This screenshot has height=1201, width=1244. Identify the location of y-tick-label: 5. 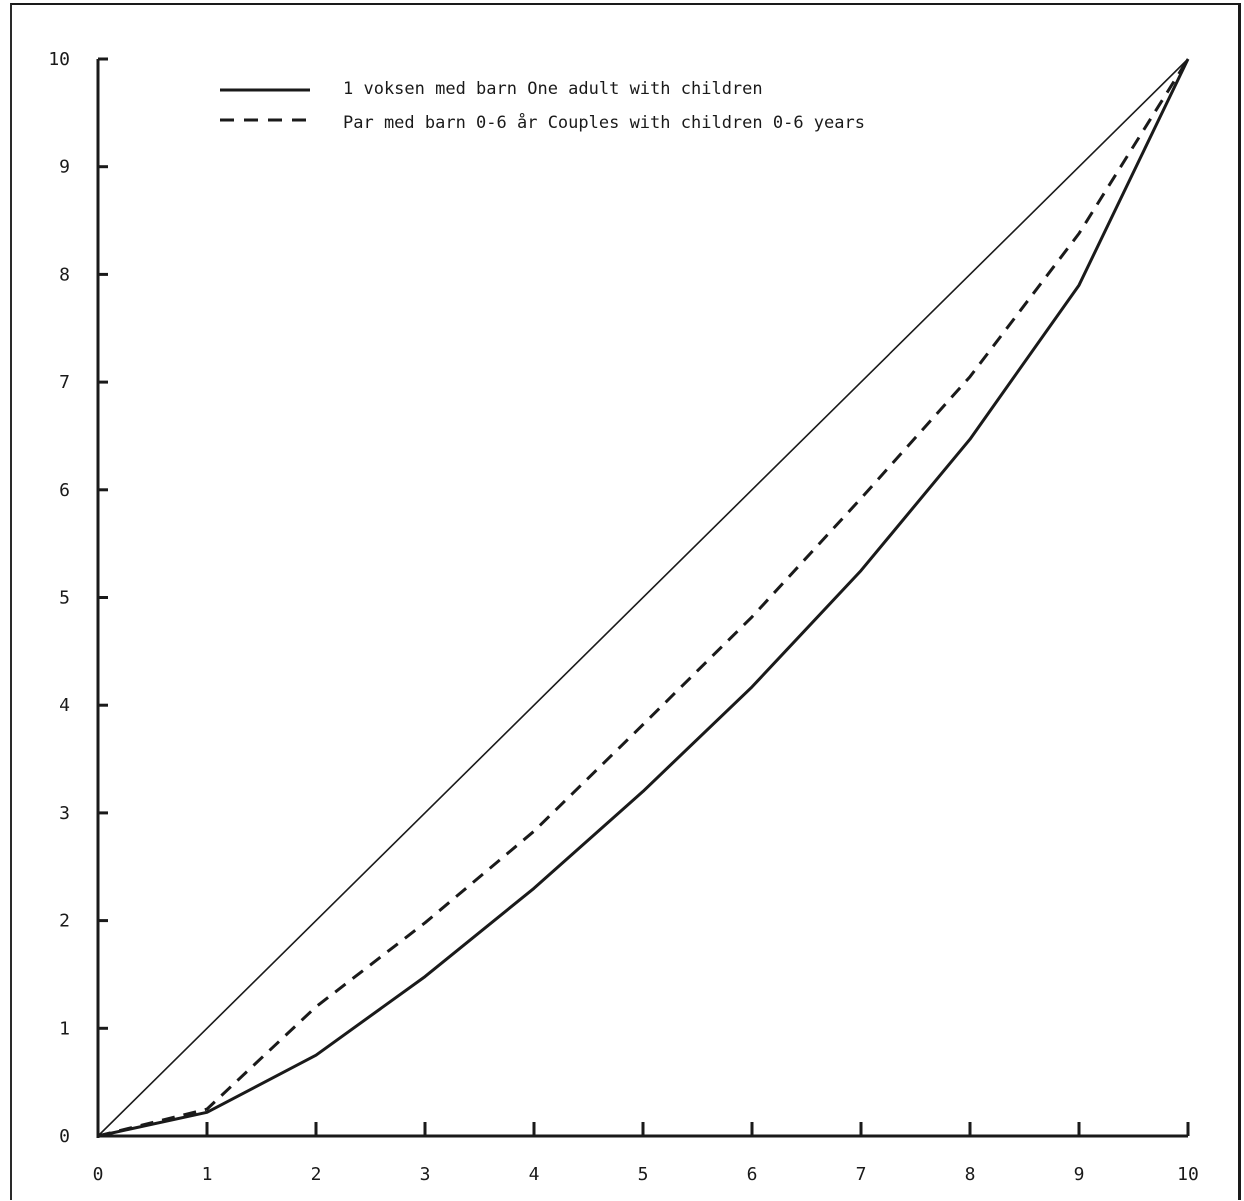
(64, 598).